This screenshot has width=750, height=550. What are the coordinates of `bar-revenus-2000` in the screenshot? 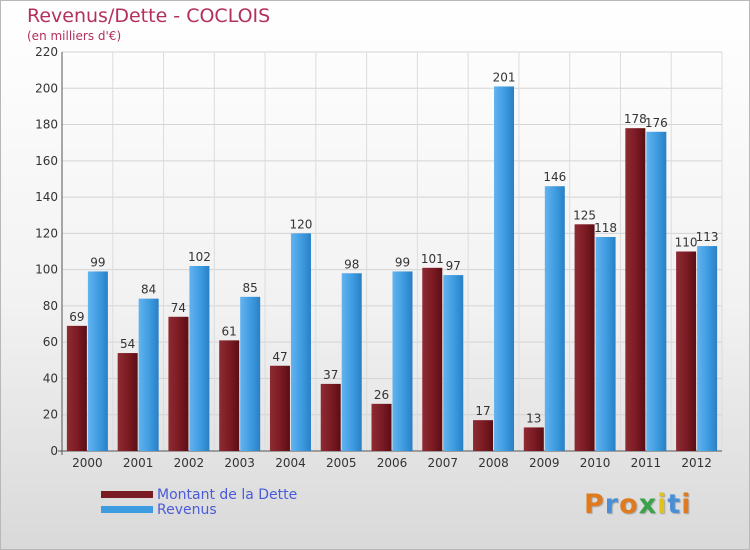 It's located at (97, 361).